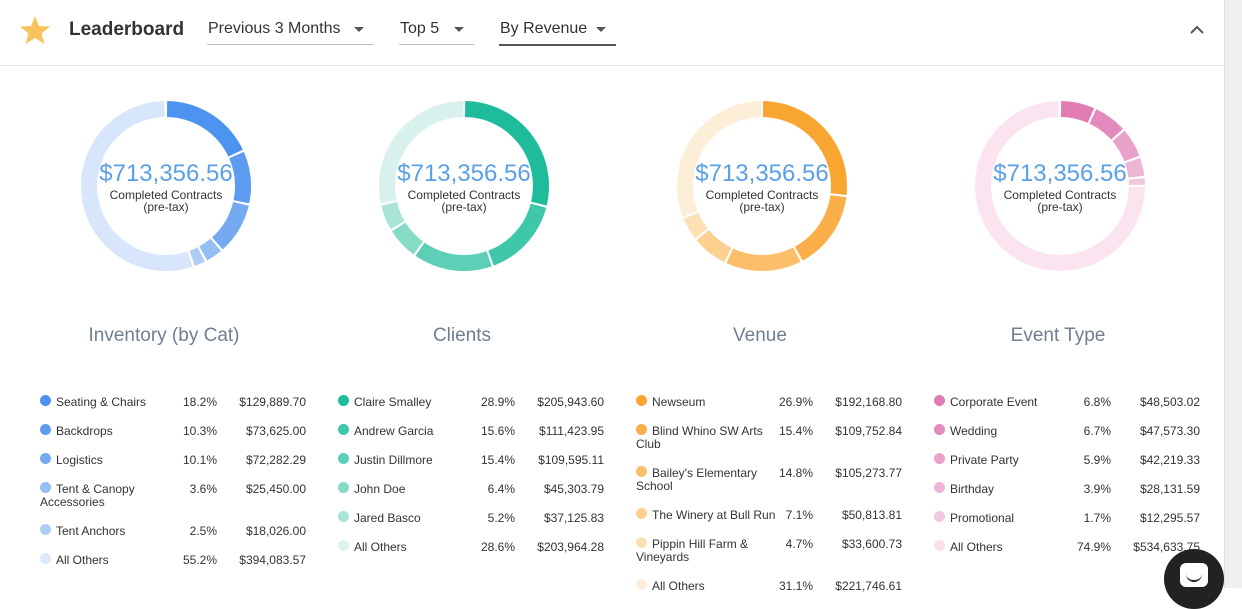  What do you see at coordinates (1093, 547) in the screenshot?
I see `legend-percent: 74.9%` at bounding box center [1093, 547].